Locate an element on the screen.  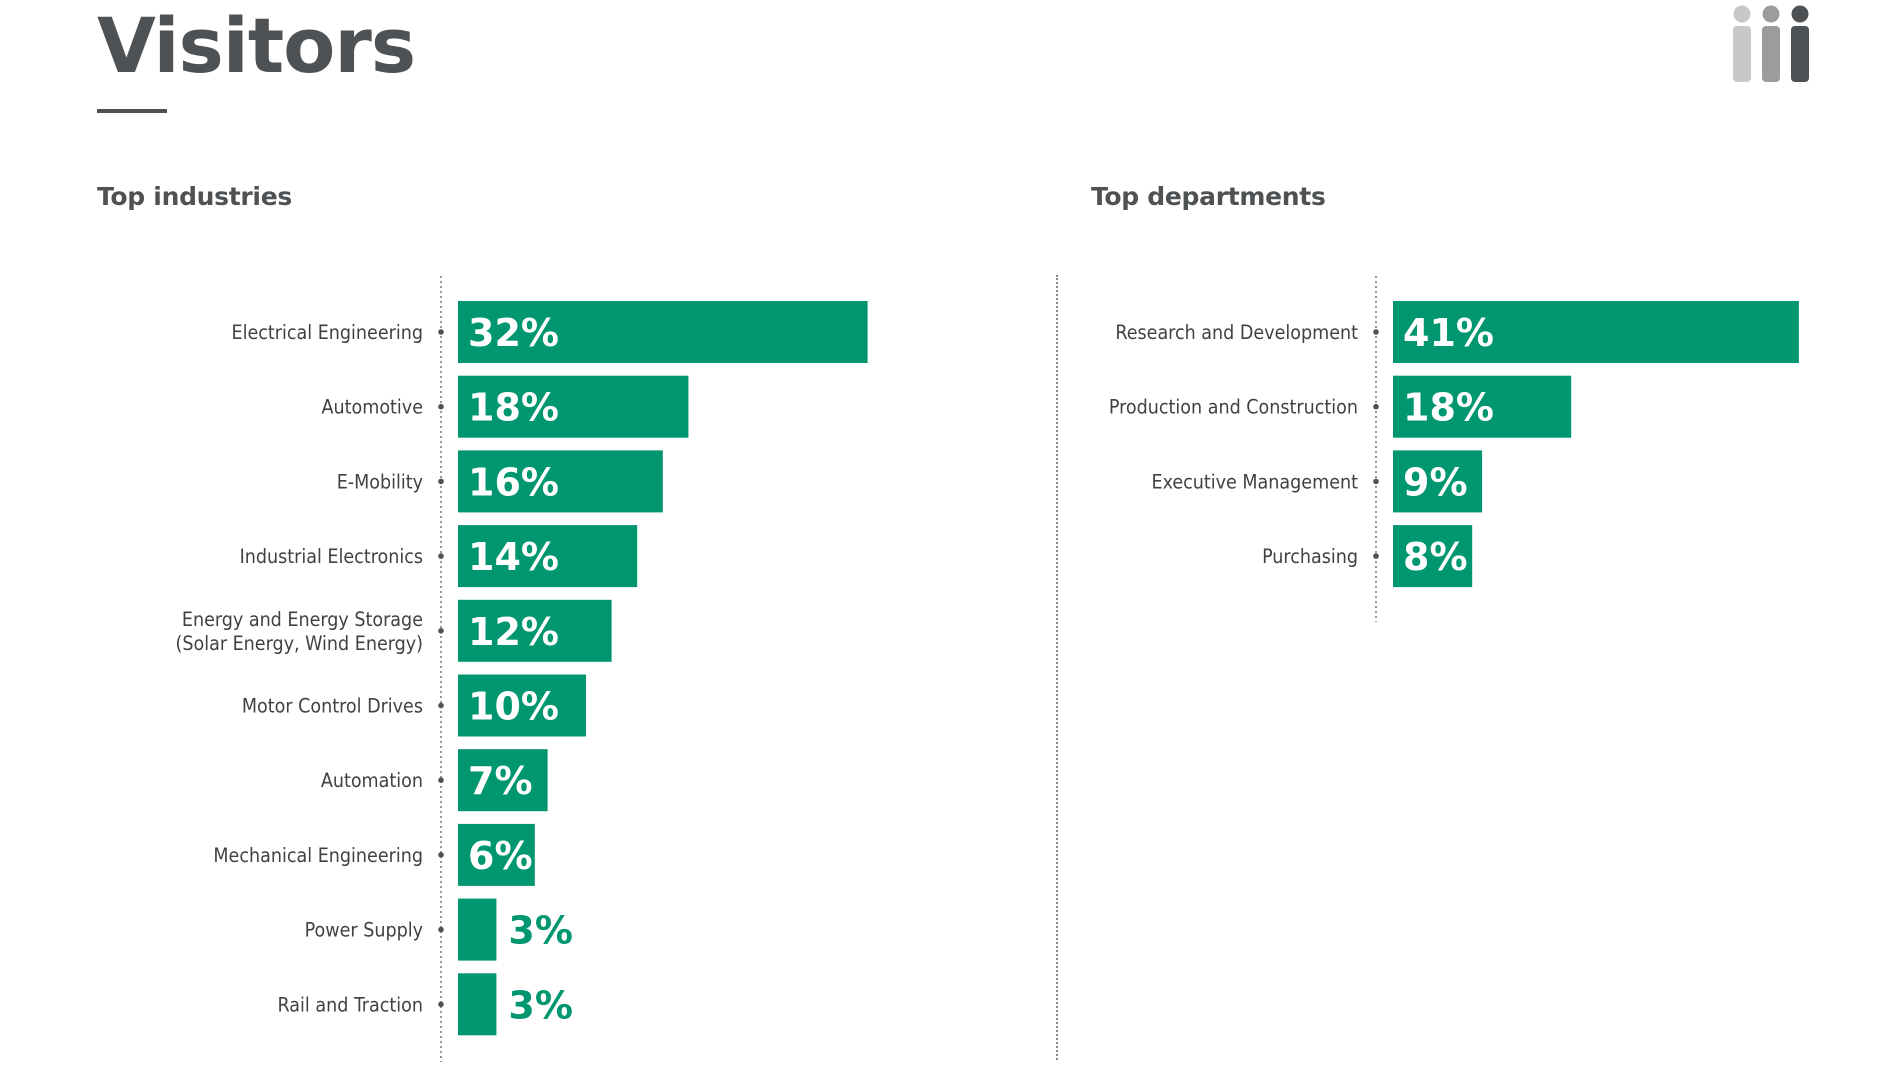
departments-value-label: 9% is located at coordinates (1435, 482).